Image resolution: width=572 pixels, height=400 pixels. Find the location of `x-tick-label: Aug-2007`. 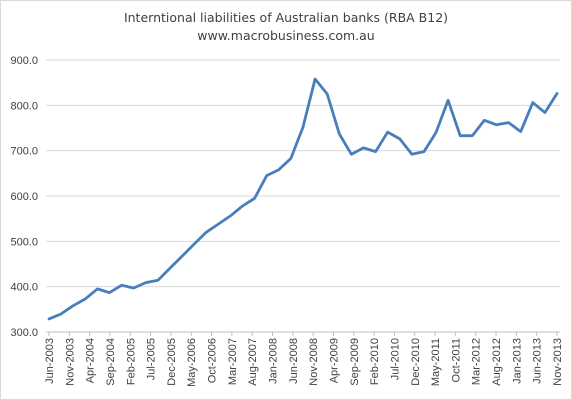

x-tick-label: Aug-2007 is located at coordinates (253, 362).